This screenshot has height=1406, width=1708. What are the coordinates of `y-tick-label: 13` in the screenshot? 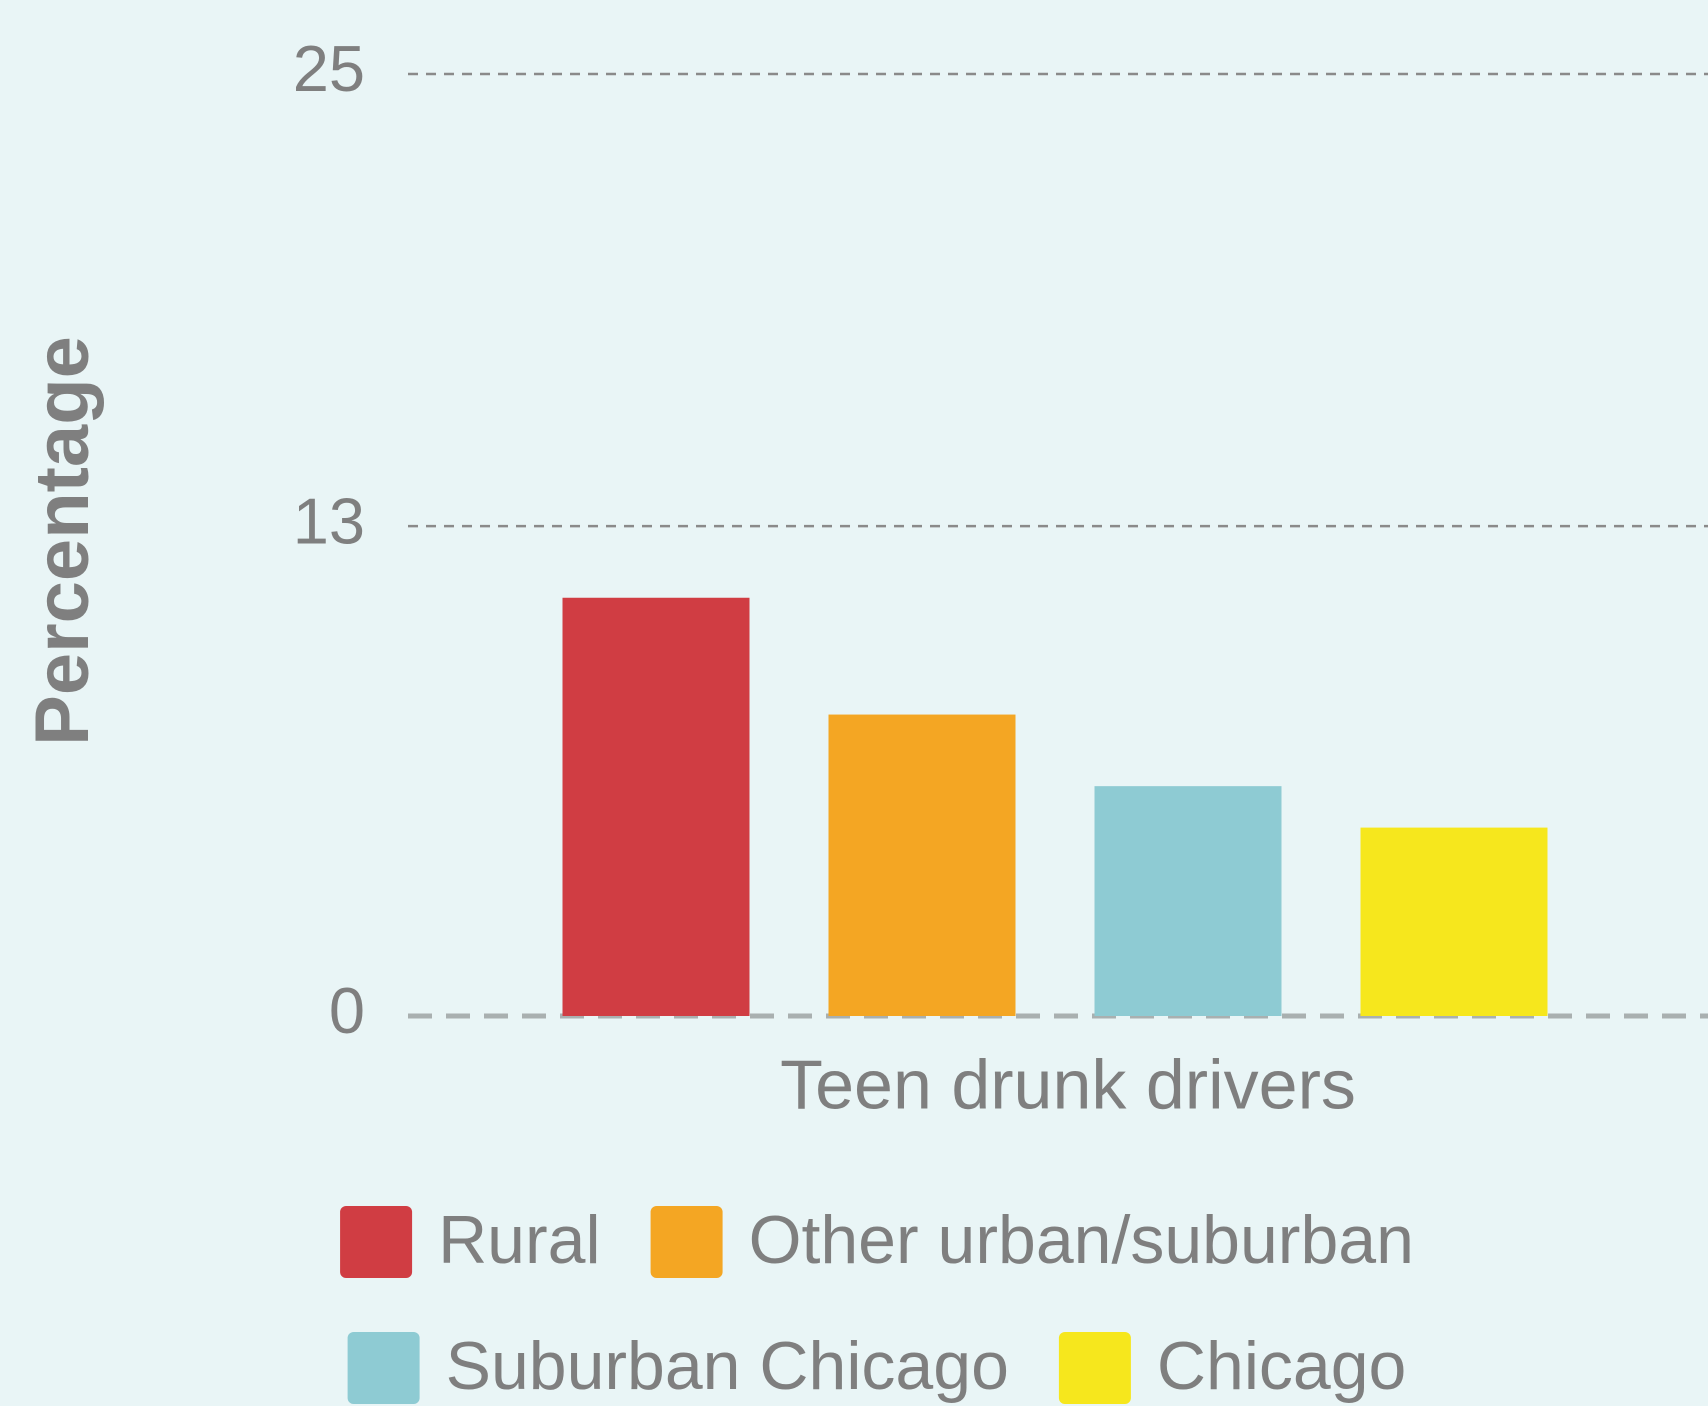 It's located at (329, 520).